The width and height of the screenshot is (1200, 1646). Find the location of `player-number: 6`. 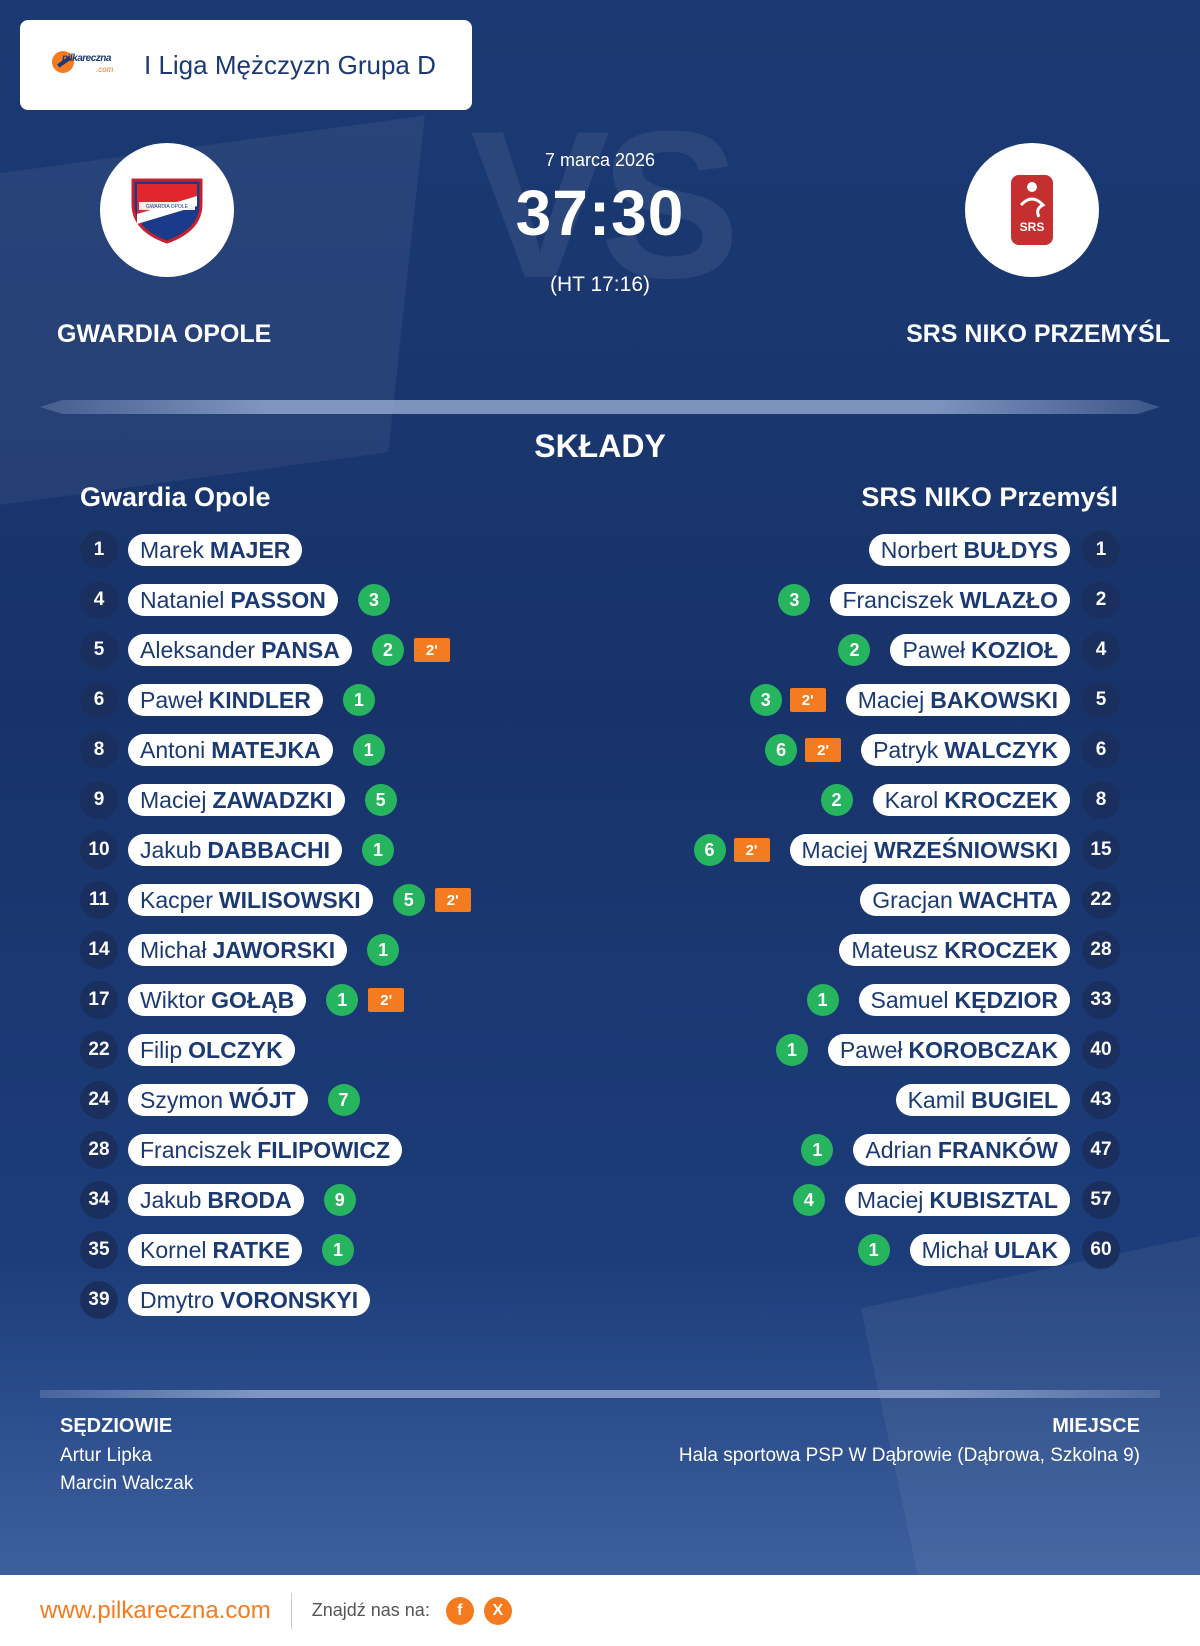

player-number: 6 is located at coordinates (99, 700).